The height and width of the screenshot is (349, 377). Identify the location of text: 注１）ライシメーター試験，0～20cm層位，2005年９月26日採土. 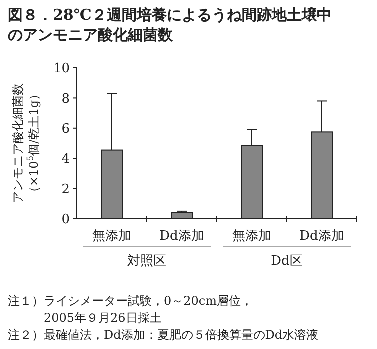
(131, 309).